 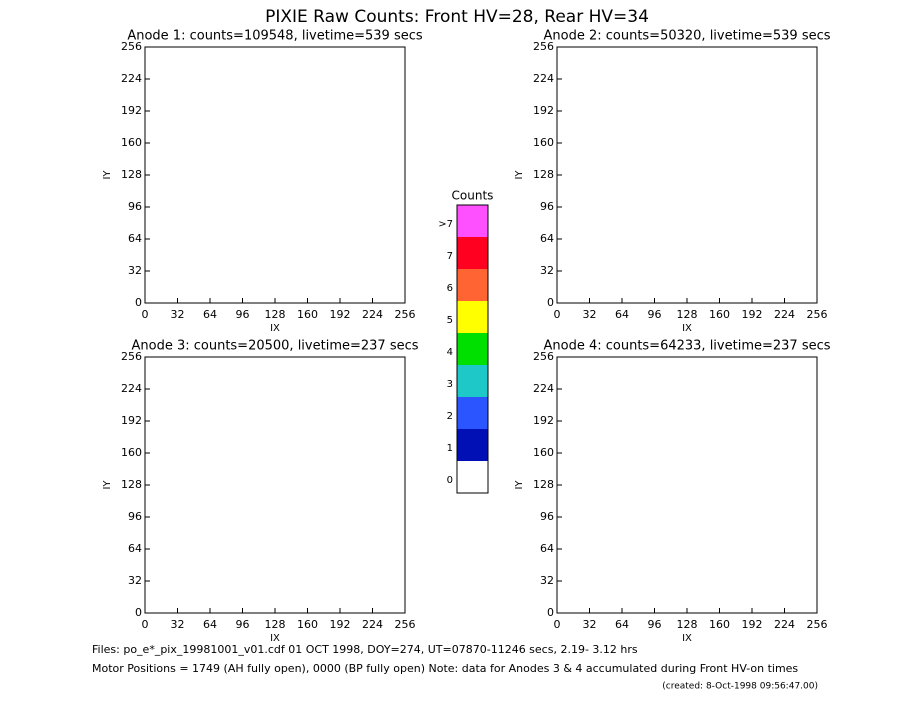 What do you see at coordinates (450, 320) in the screenshot?
I see `colorbar-label: 5` at bounding box center [450, 320].